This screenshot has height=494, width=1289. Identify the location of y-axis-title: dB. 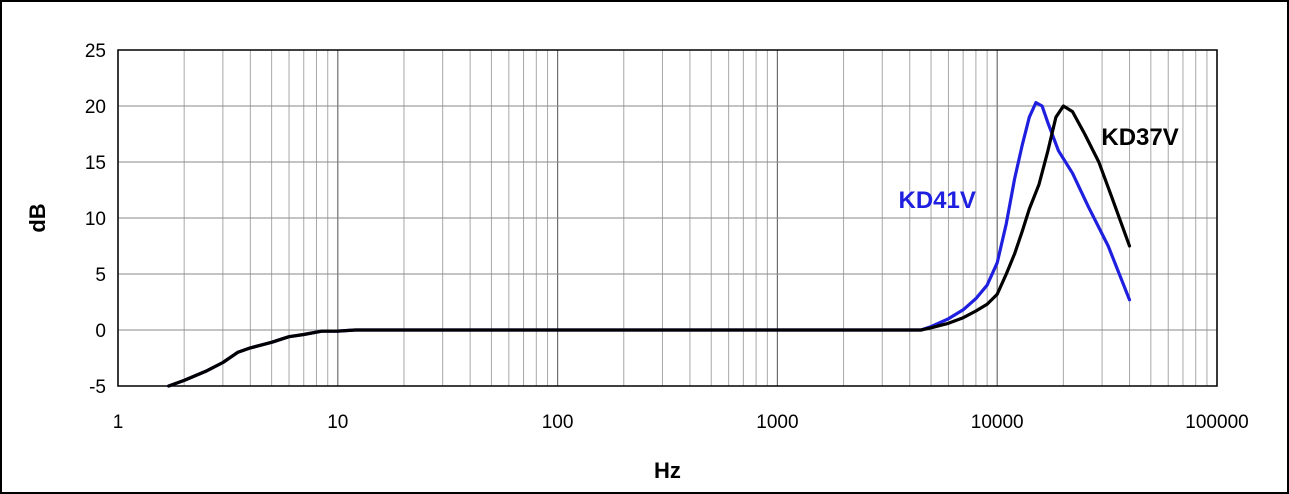
(37, 217).